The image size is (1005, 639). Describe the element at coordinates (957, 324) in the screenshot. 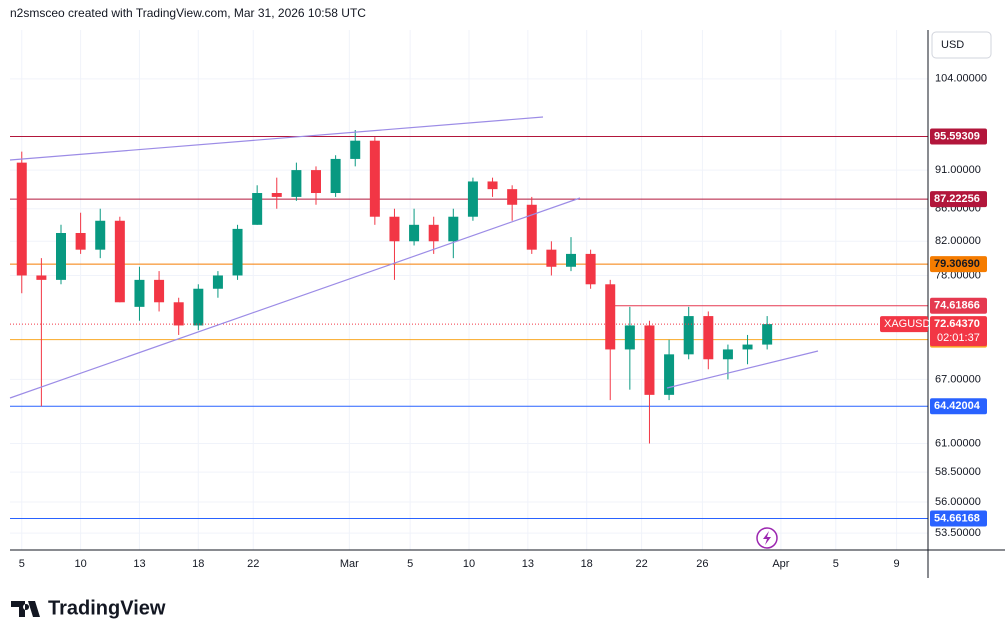

I see `last-price-label: 72.64370` at that location.